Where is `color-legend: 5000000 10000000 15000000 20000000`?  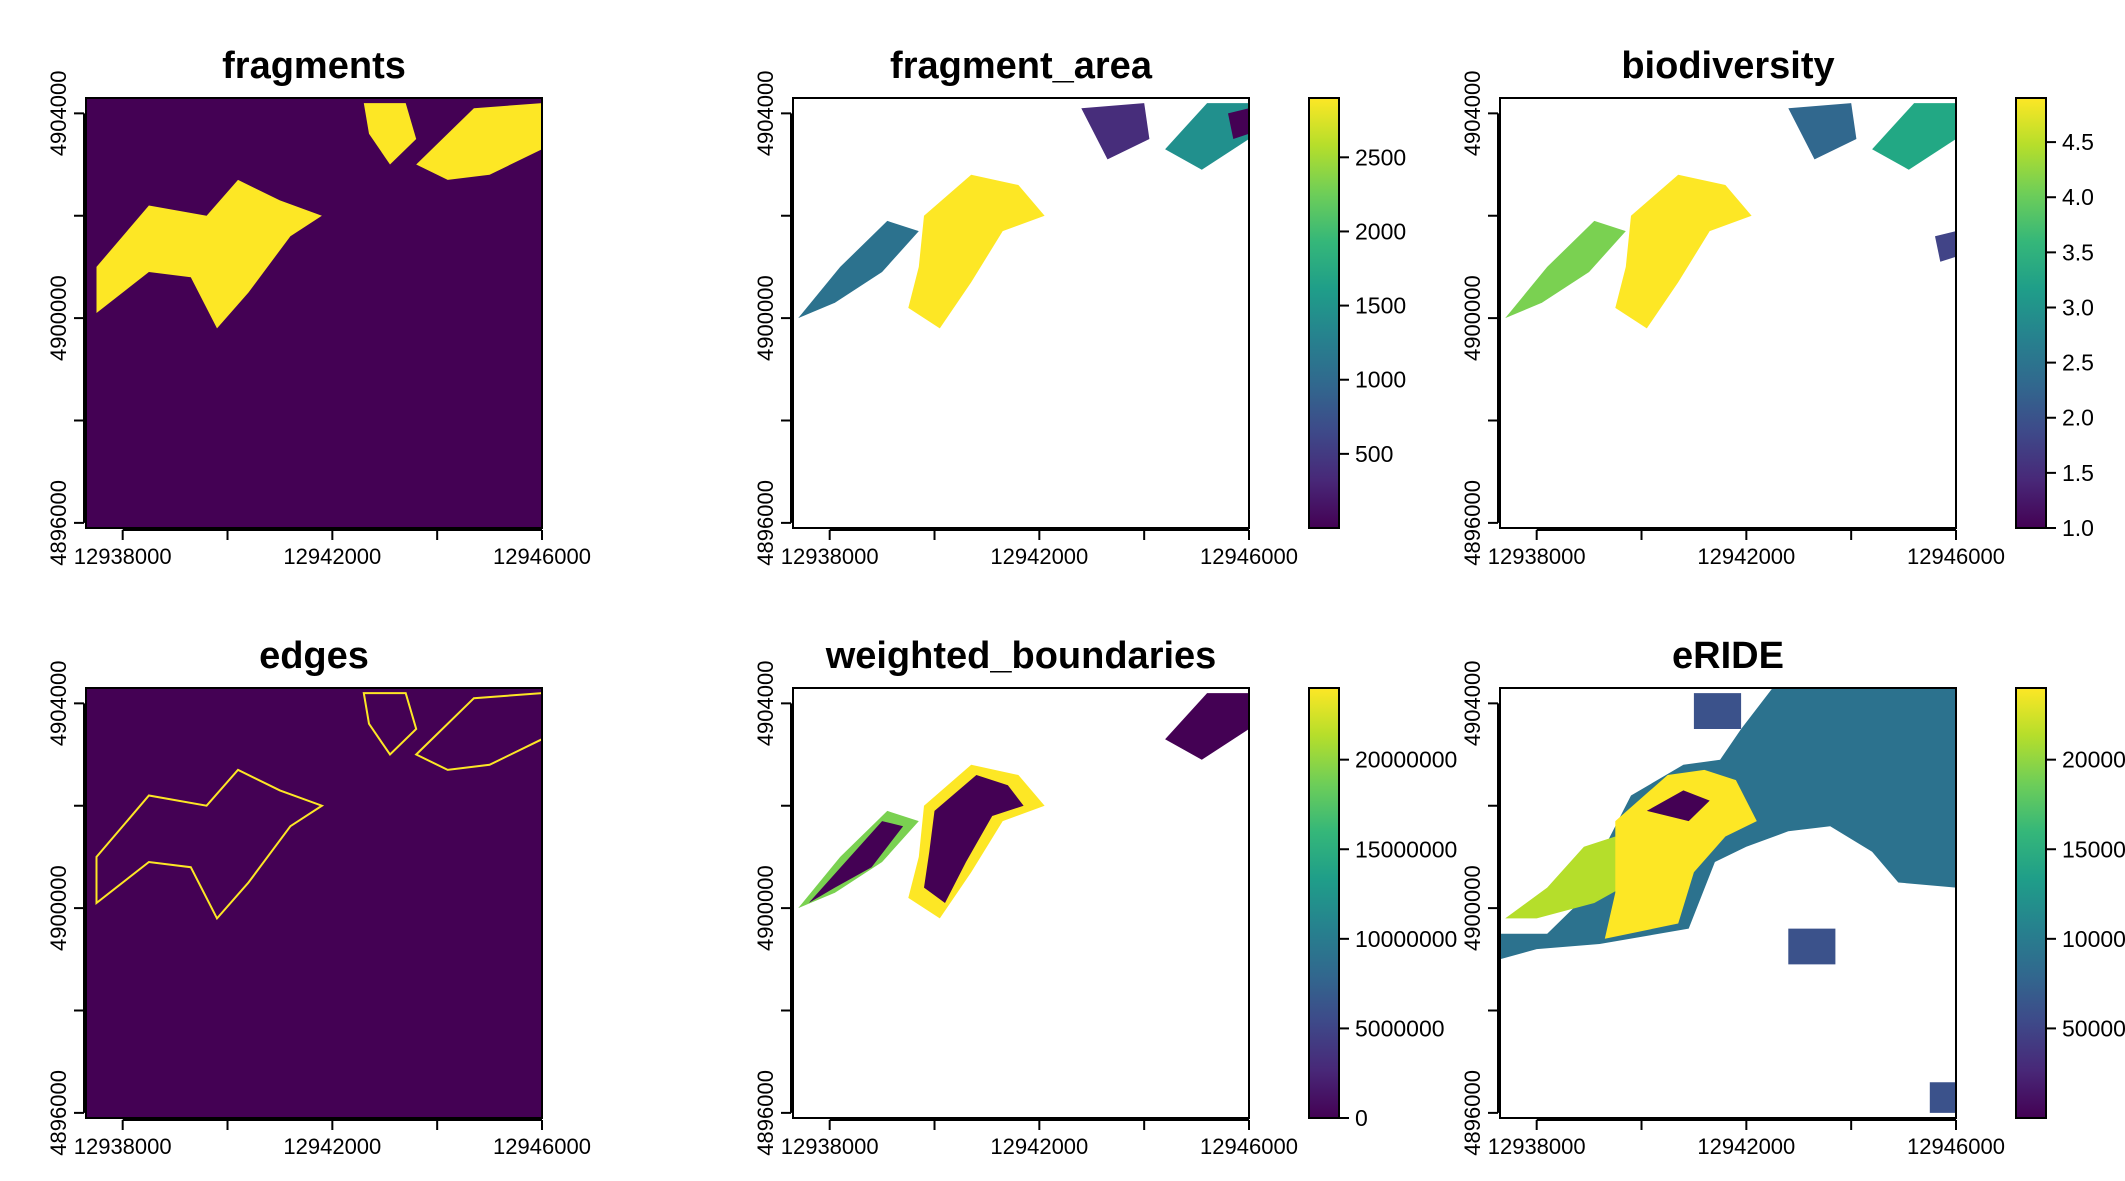 color-legend: 5000000 10000000 15000000 20000000 is located at coordinates (2070, 903).